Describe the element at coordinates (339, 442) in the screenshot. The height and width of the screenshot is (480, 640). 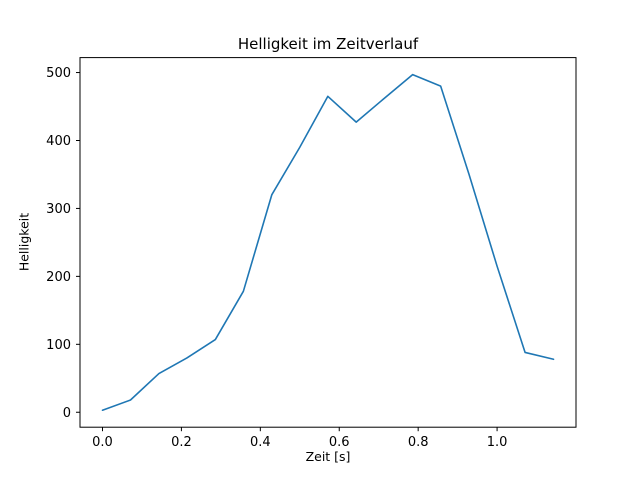
I see `x-tick-label: 0.6` at that location.